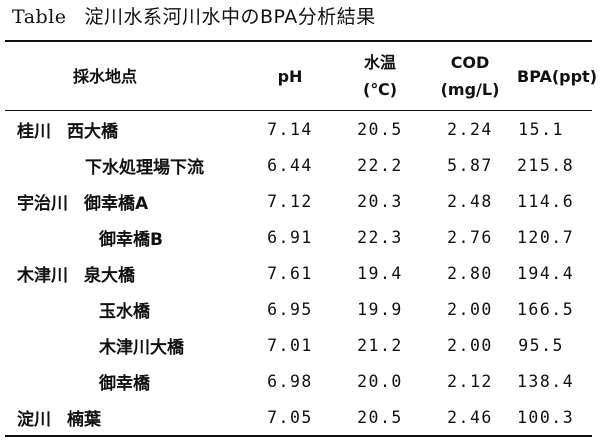 This screenshot has width=600, height=440. Describe the element at coordinates (557, 76) in the screenshot. I see `header-bpa: BPA(ppt)` at that location.